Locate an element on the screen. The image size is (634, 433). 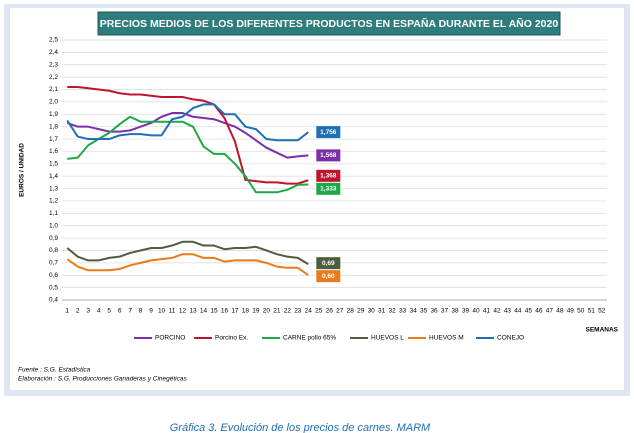
y-tick-label: 2,0 is located at coordinates (53, 102).